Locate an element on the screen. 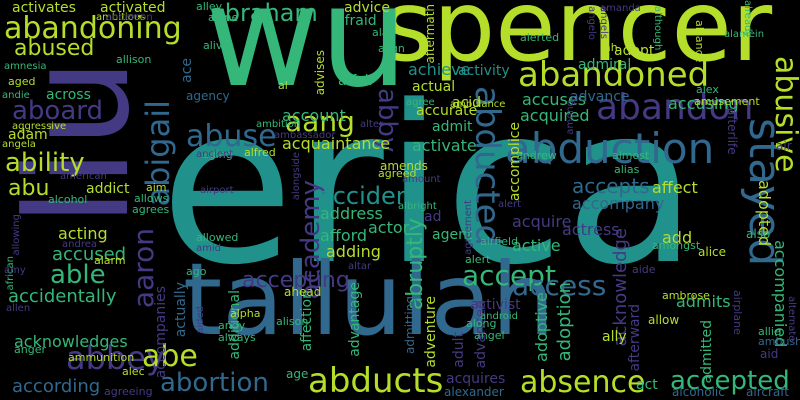 This screenshot has width=800, height=400. word: allen is located at coordinates (18, 308).